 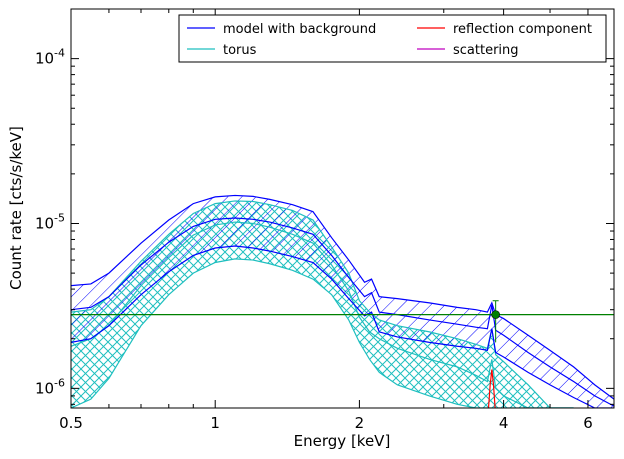 What do you see at coordinates (504, 423) in the screenshot?
I see `x-tick-label: 4` at bounding box center [504, 423].